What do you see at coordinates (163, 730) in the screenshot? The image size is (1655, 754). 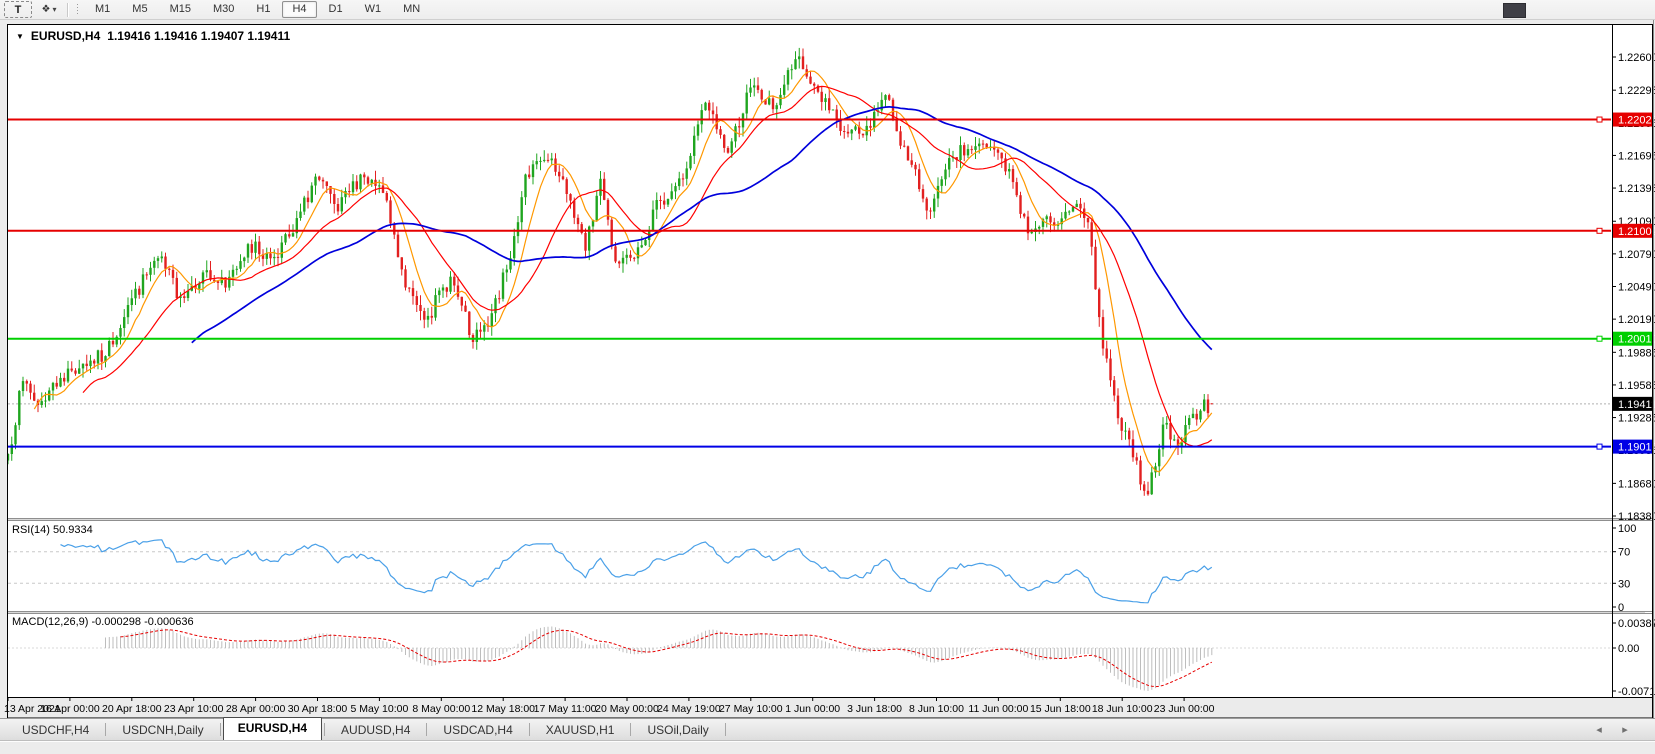 I see `chart-tab-usdcnh: USDCNH,Daily` at bounding box center [163, 730].